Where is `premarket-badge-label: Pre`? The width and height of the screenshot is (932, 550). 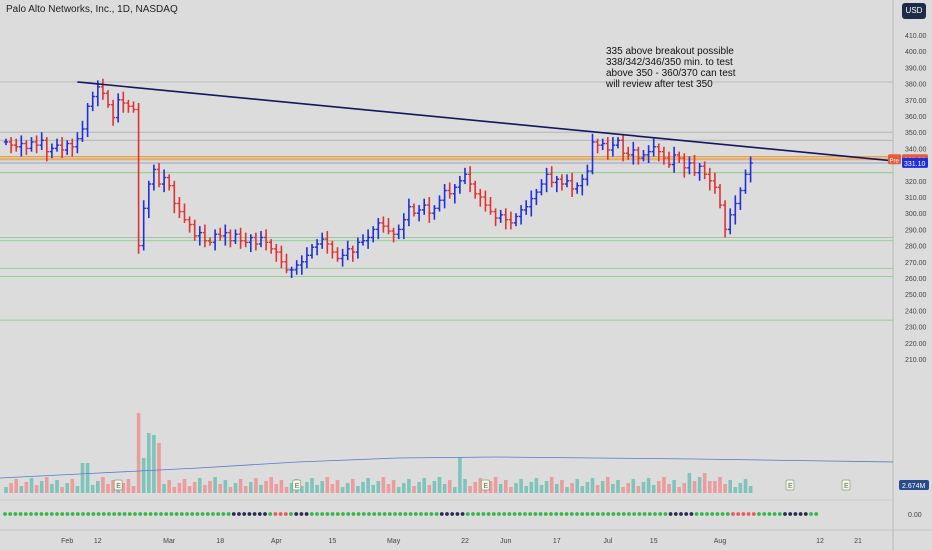 premarket-badge-label: Pre is located at coordinates (895, 161).